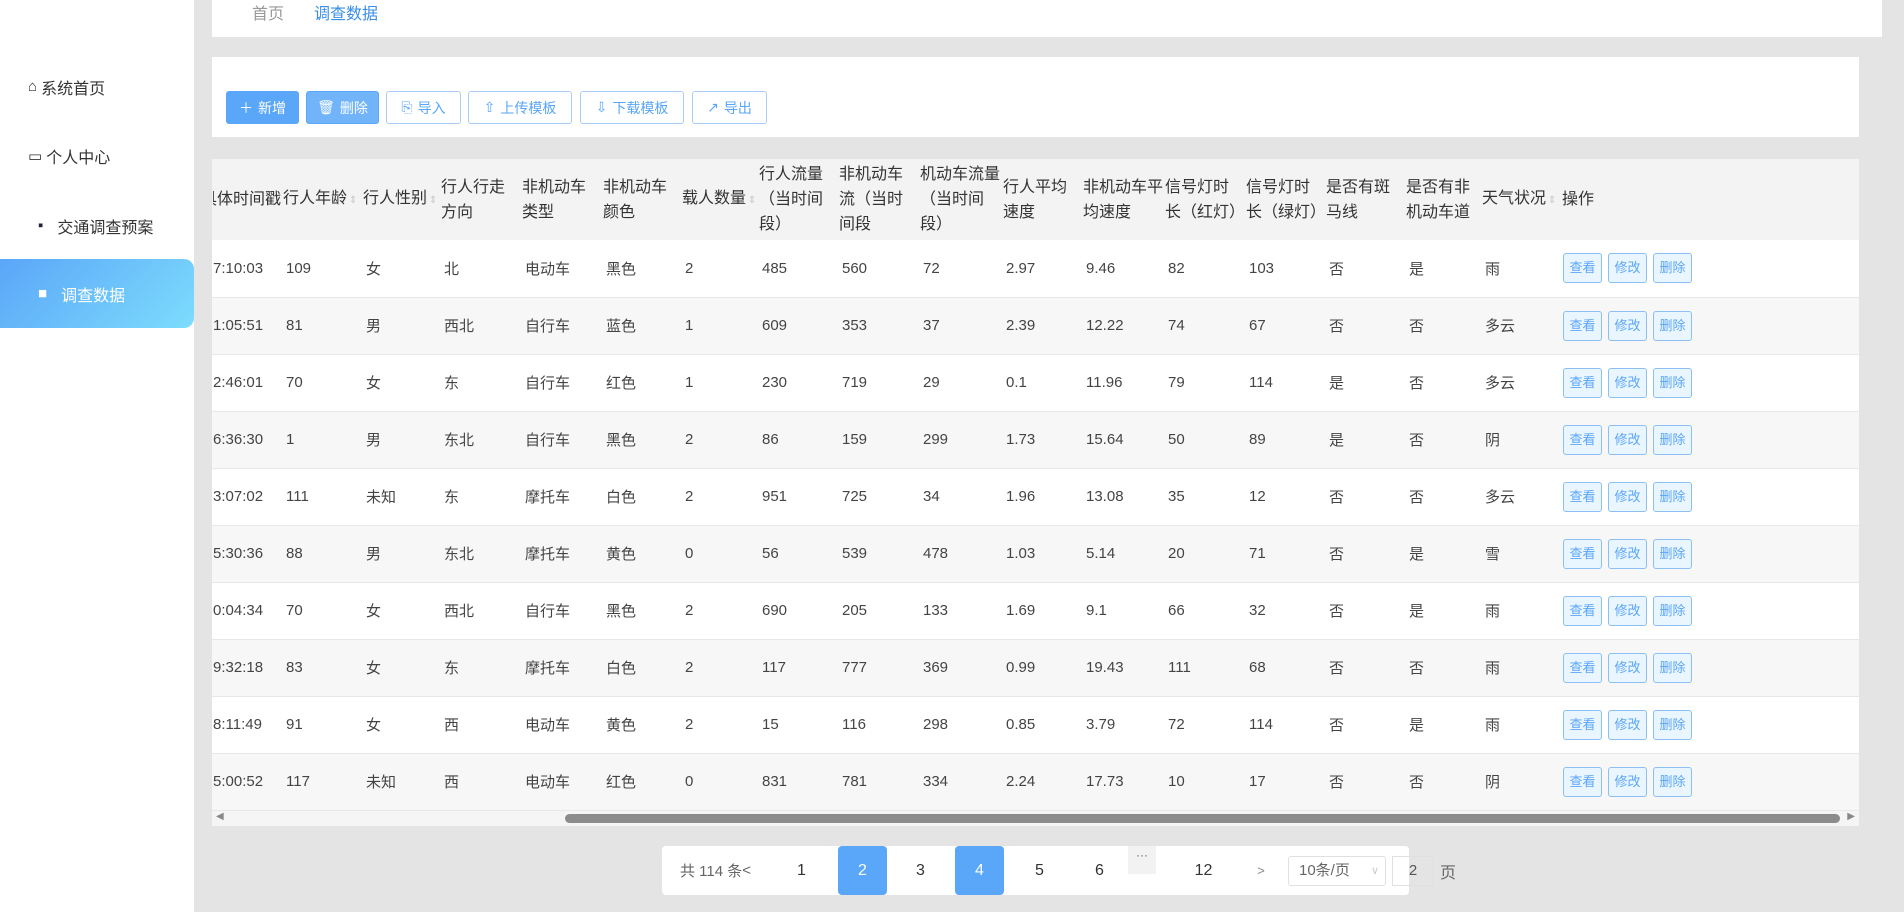  Describe the element at coordinates (1285, 497) in the screenshot. I see `table-cell: 12` at that location.